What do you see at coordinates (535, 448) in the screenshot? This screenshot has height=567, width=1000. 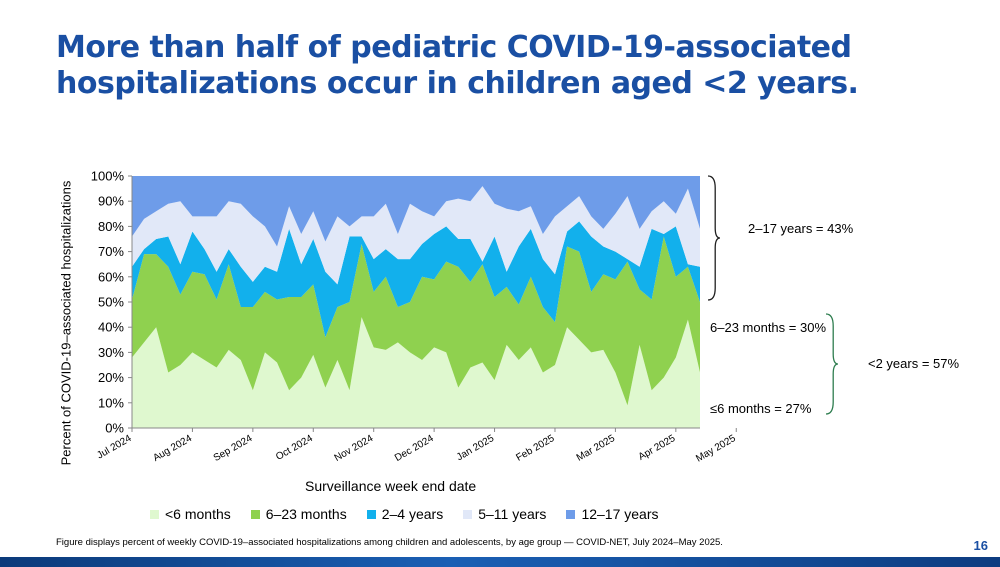 I see `x-tick-label: Feb 2025` at bounding box center [535, 448].